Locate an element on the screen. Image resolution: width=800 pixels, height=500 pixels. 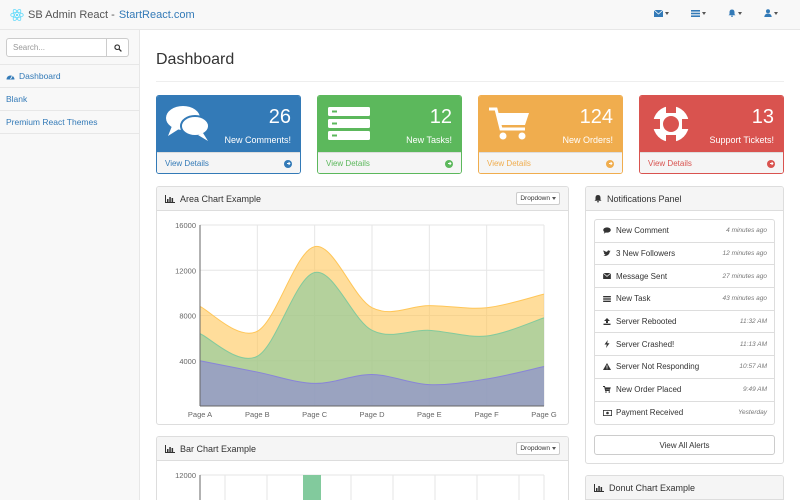
money-icon is located at coordinates (607, 412).